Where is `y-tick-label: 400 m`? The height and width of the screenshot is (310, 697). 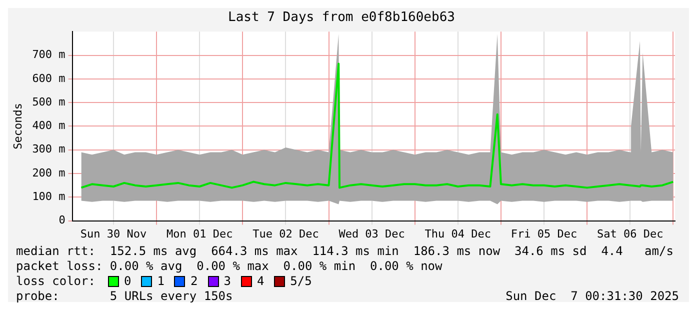
y-tick-label: 400 m is located at coordinates (49, 125).